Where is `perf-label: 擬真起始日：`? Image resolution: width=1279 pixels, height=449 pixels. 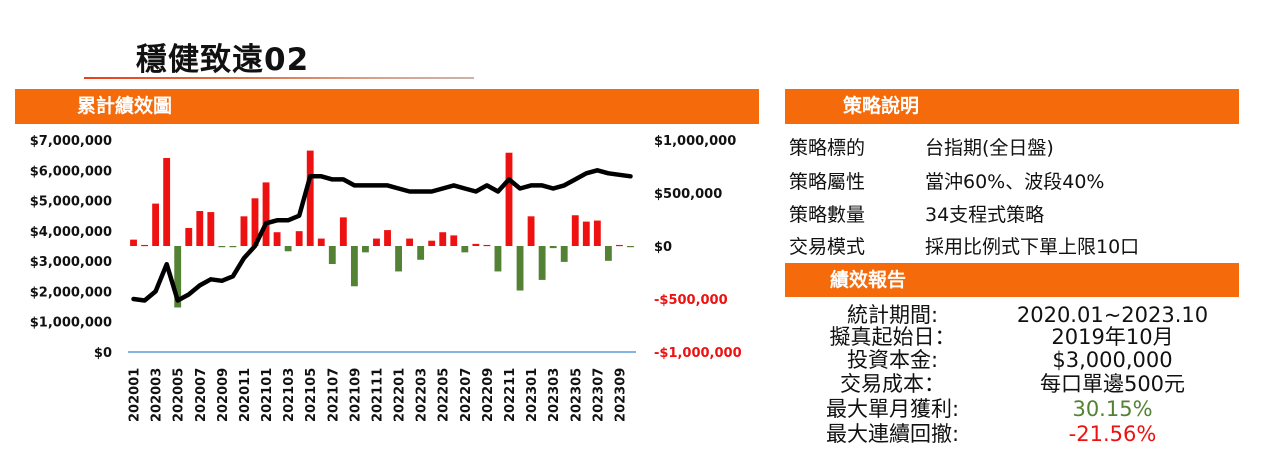 perf-label: 擬真起始日： is located at coordinates (892, 337).